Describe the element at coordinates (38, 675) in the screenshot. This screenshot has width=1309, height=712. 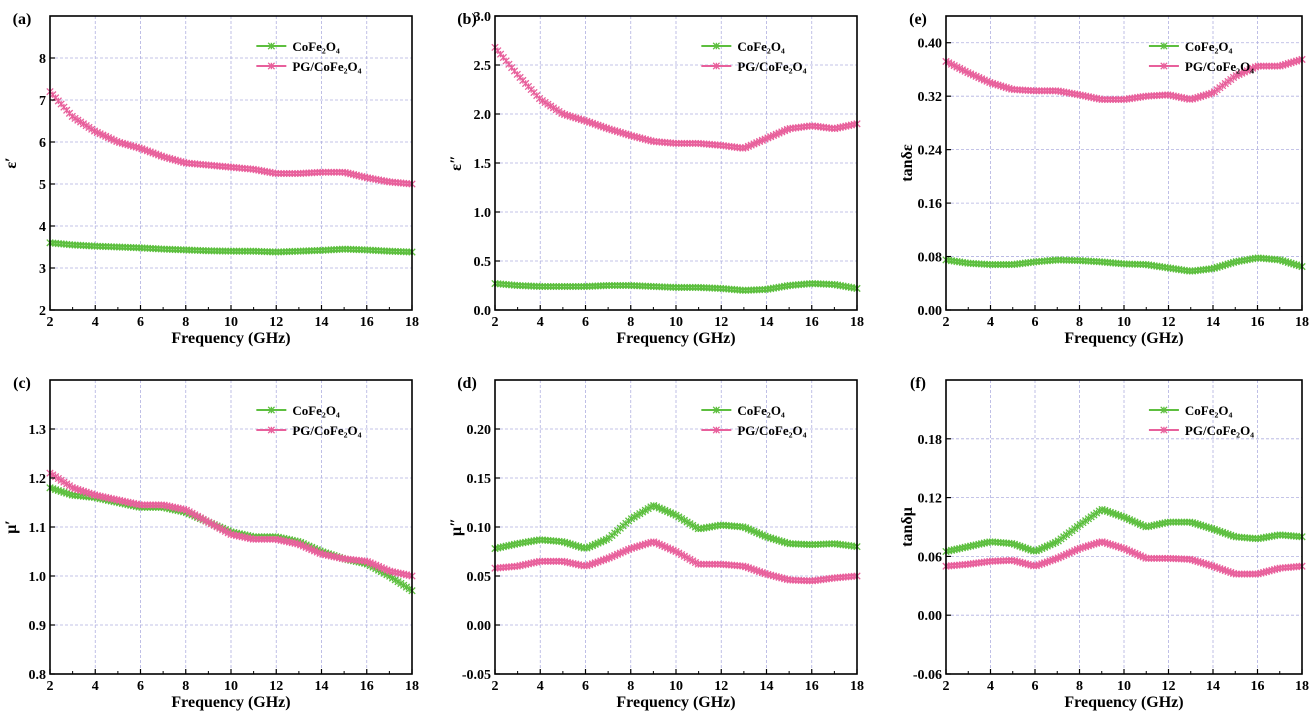
I see `y-tick-label: 0.8` at that location.